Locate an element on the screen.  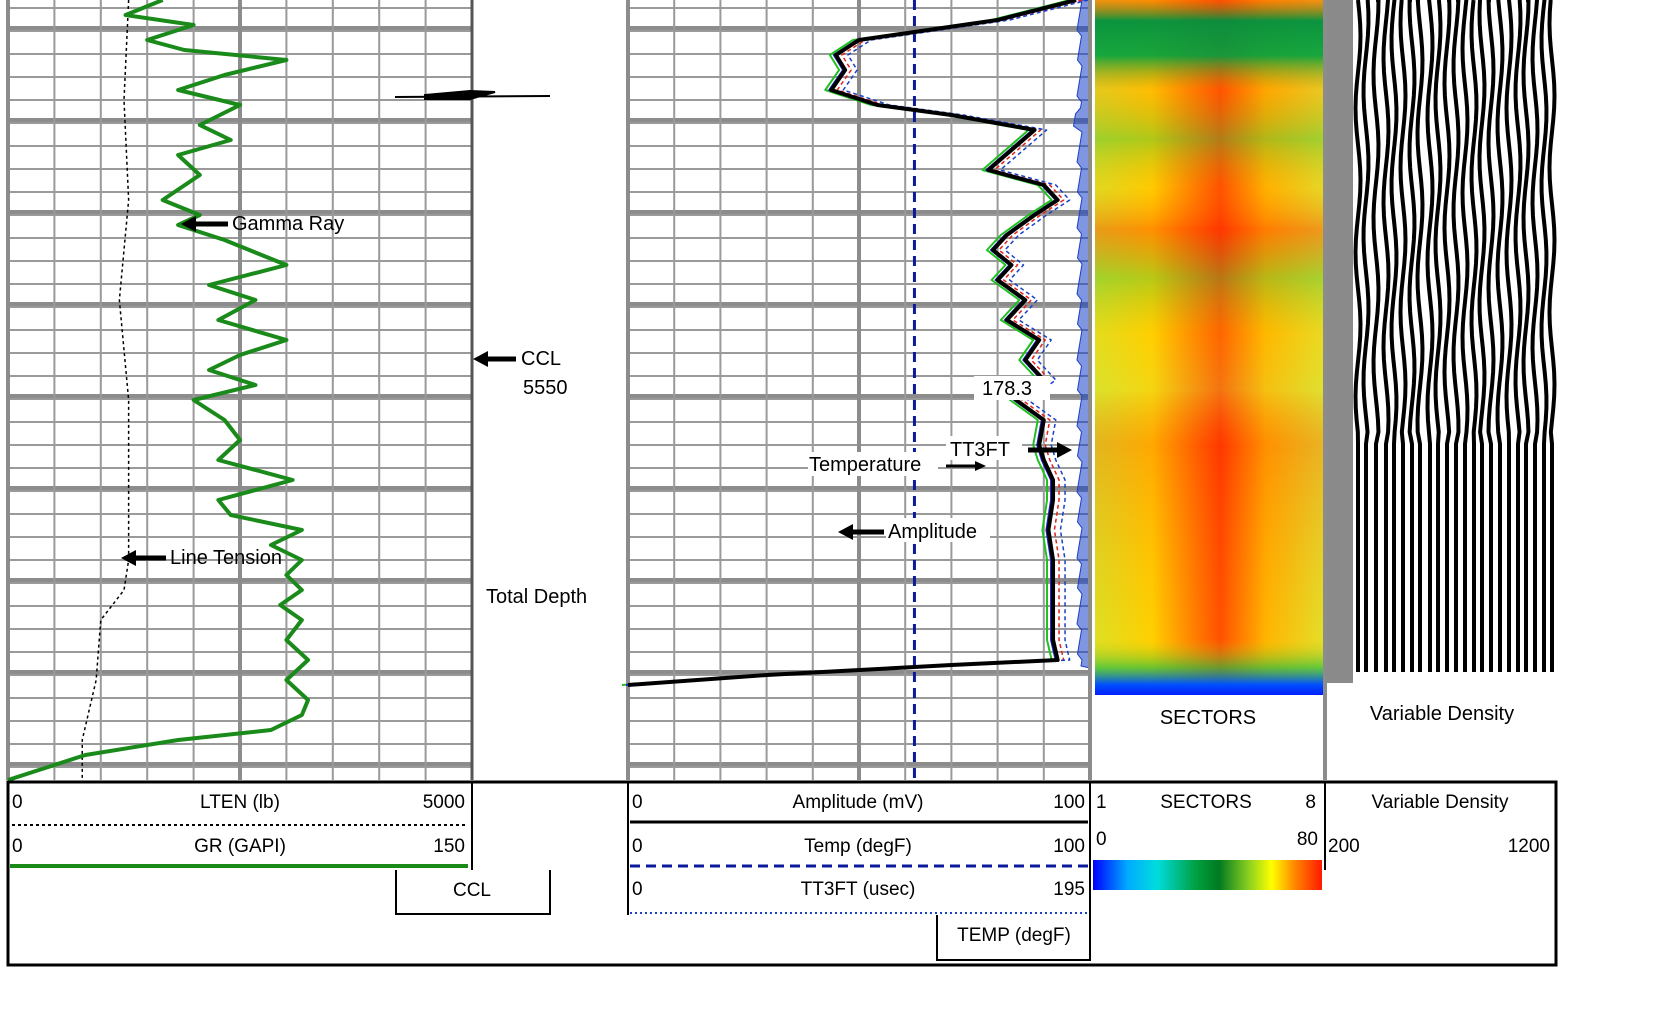
tt3ft-label: TT3FT is located at coordinates (980, 450).